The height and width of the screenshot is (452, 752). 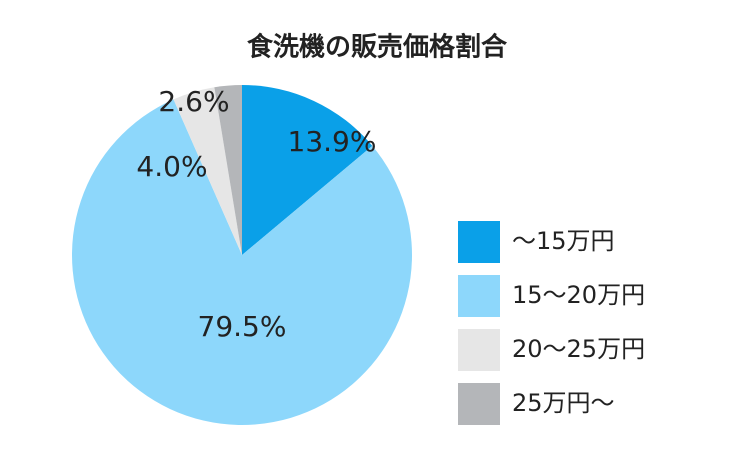 I want to click on legend-label: 15〜20万円, so click(x=578, y=295).